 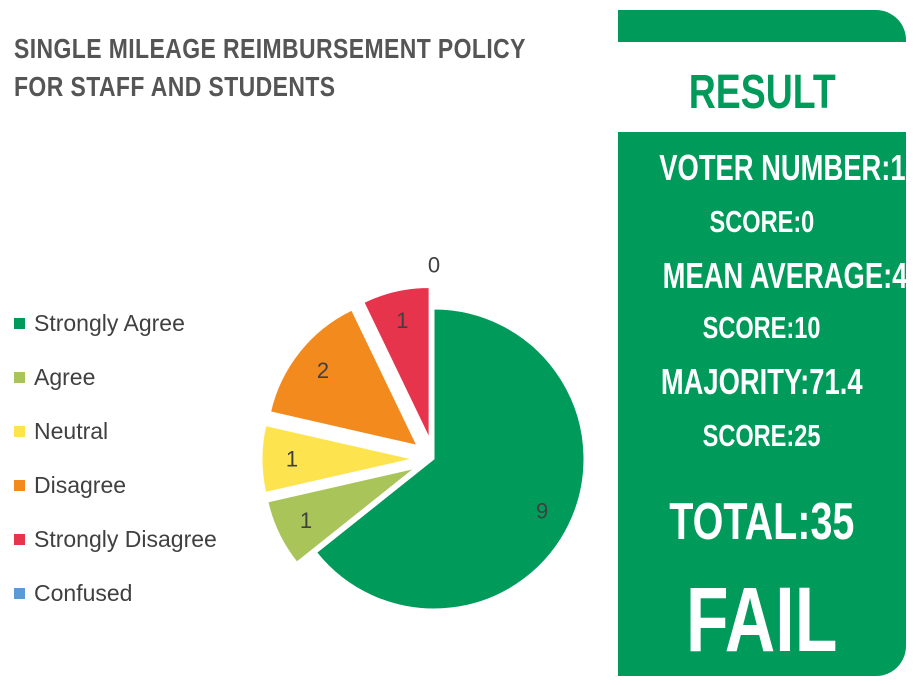 I want to click on verdict: FAIL, so click(x=762, y=620).